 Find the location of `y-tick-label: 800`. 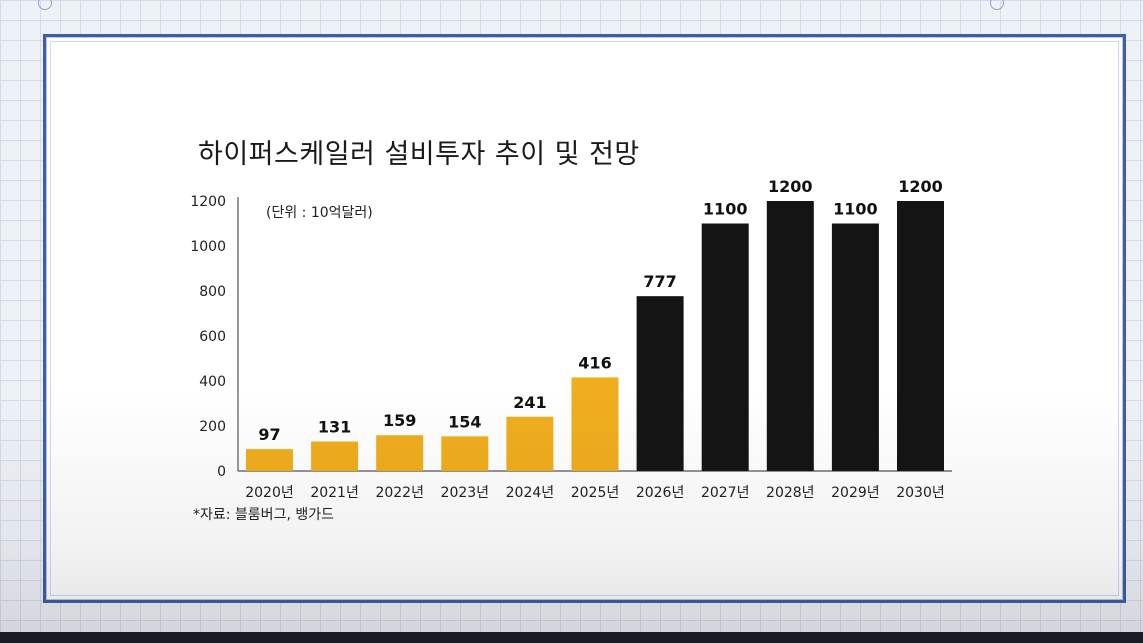

y-tick-label: 800 is located at coordinates (212, 292).